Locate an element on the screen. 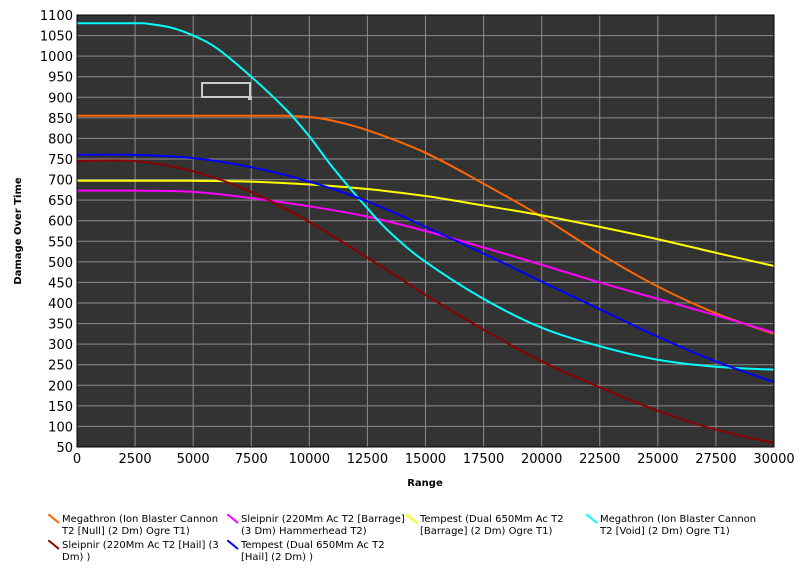  y-tick-label: 700 is located at coordinates (60, 181).